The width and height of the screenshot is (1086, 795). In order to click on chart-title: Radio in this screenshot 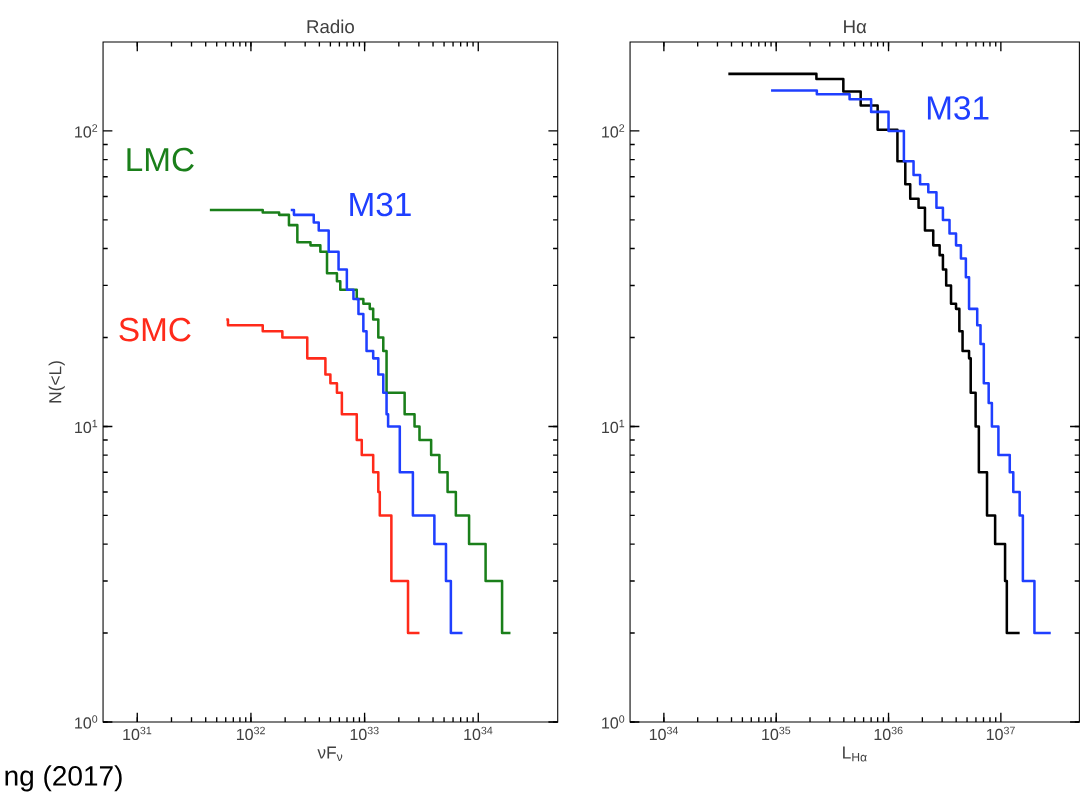, I will do `click(330, 26)`.